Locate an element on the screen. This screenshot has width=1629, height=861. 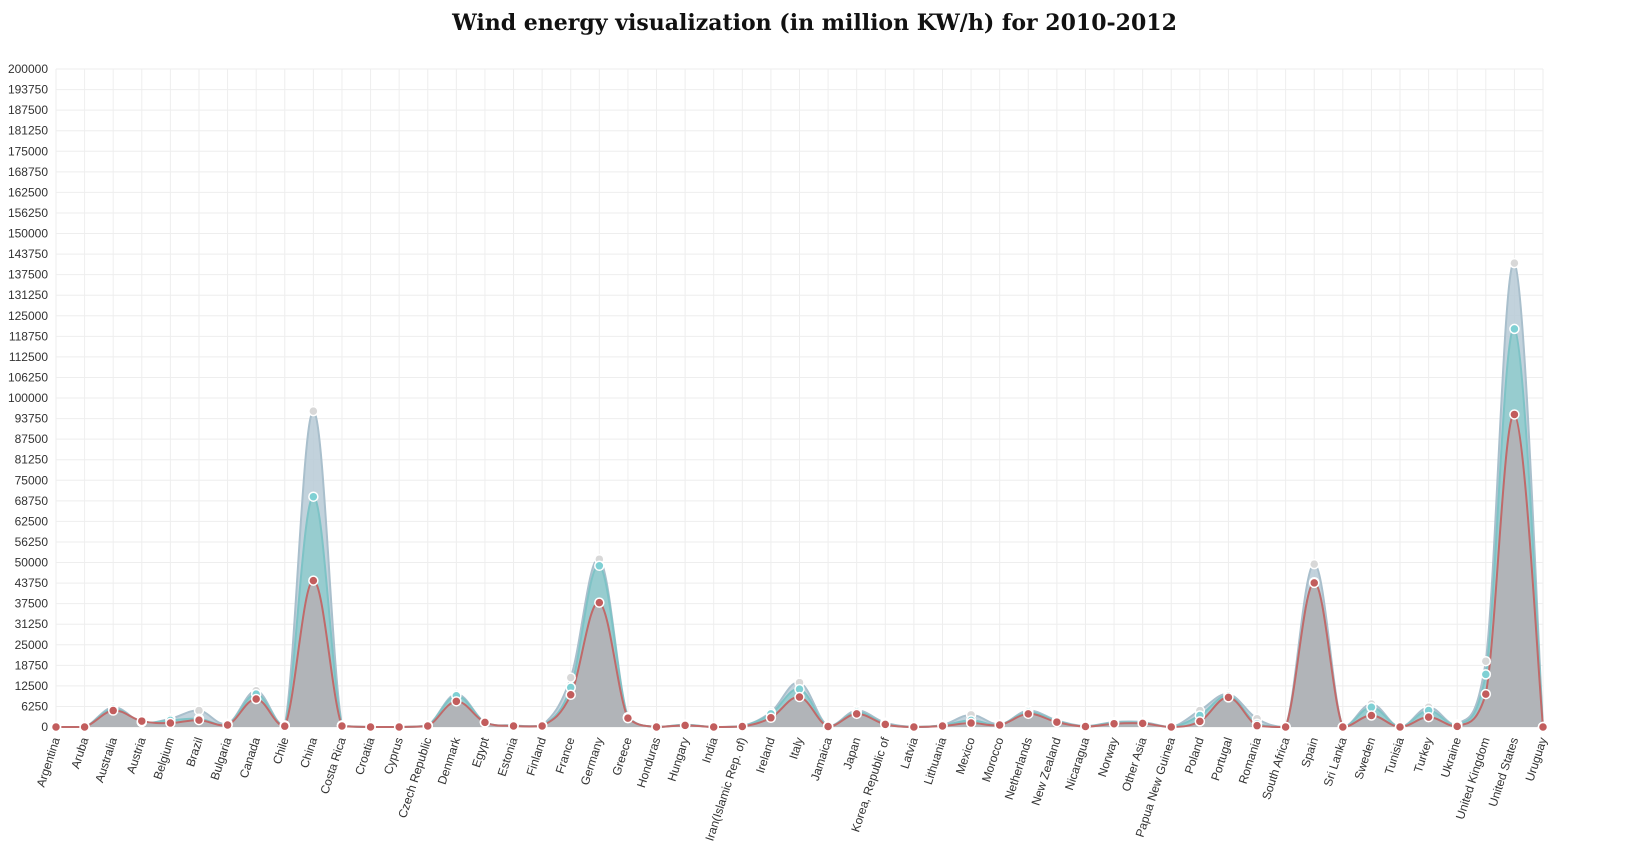
y-tick-label: 162500 is located at coordinates (28, 192).